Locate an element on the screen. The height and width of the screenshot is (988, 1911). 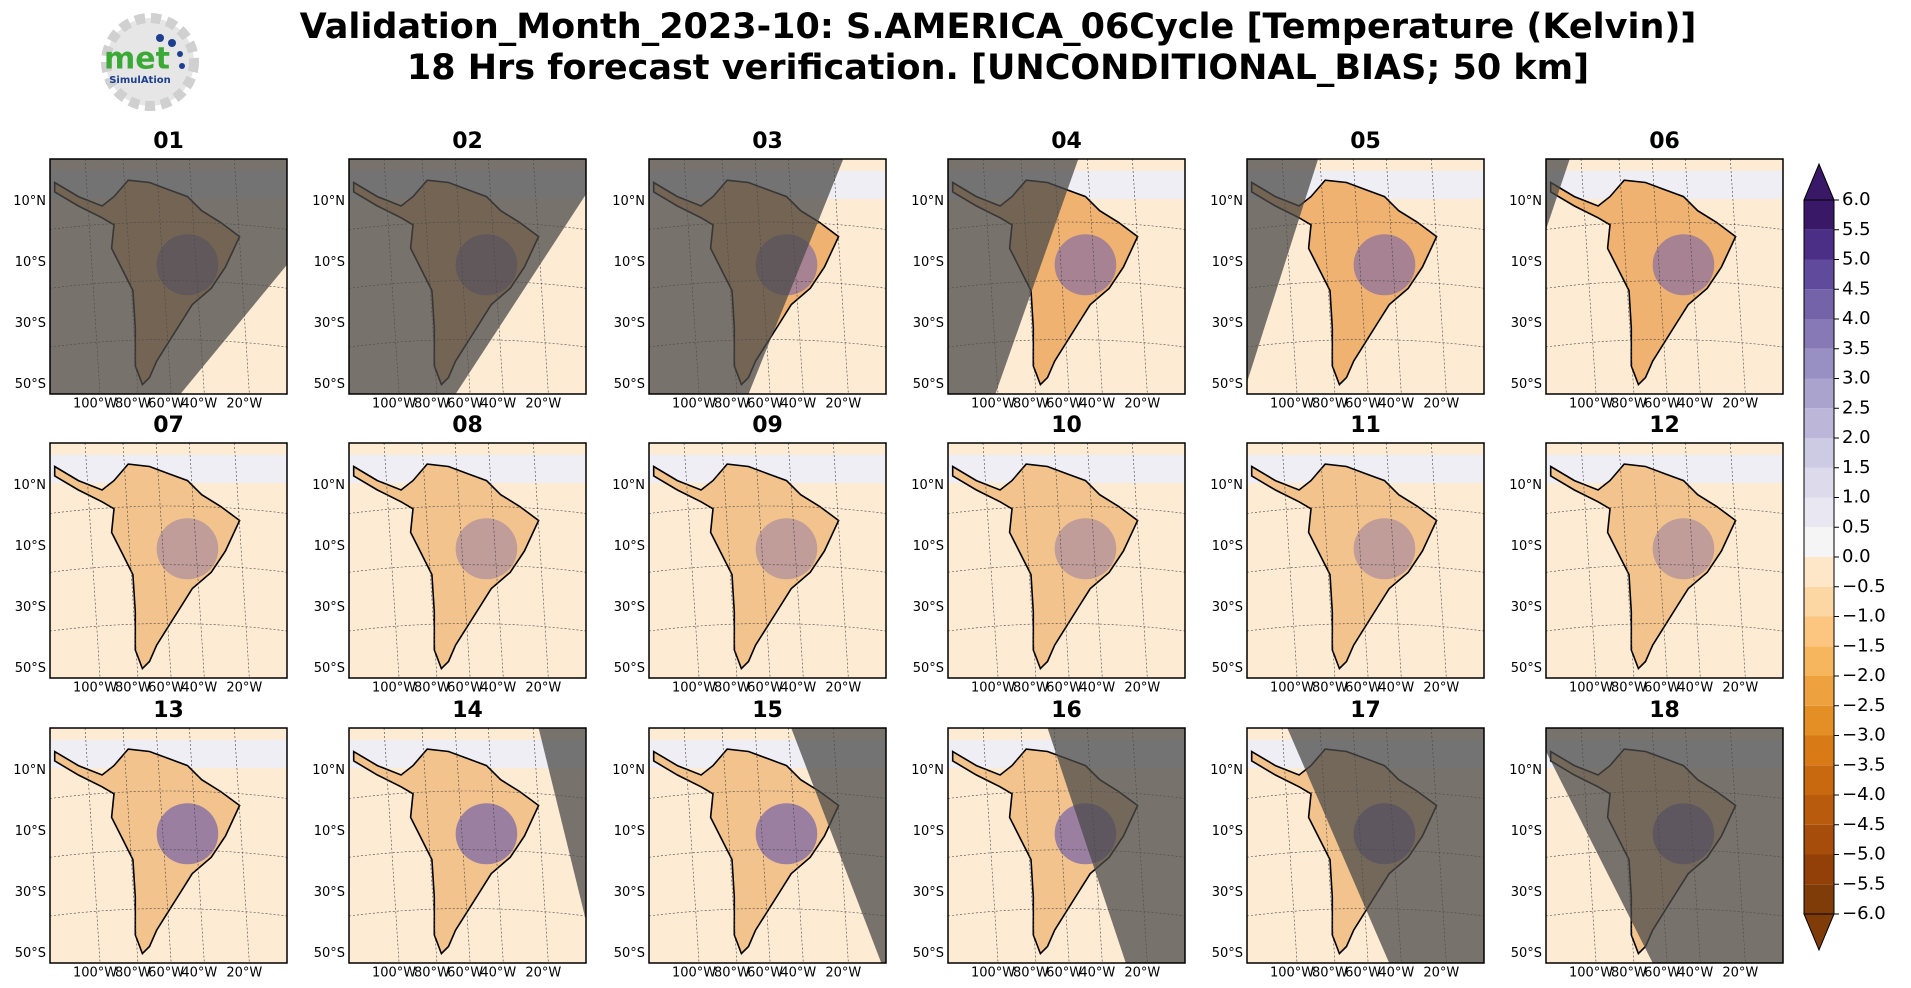
panel-title: 14 is located at coordinates (467, 710).